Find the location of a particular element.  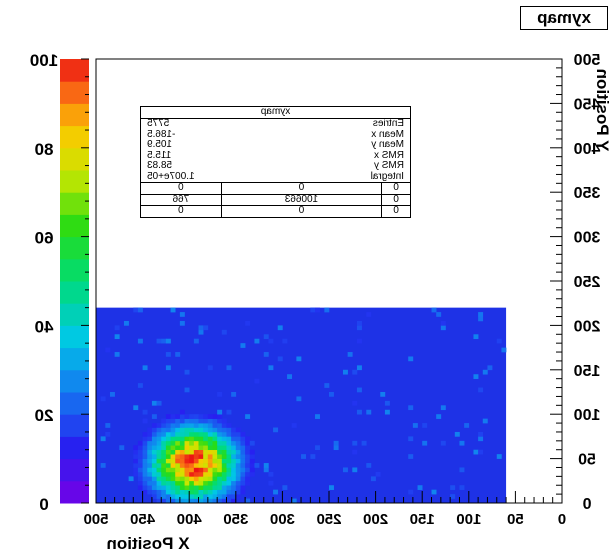

y-tick-label: 0 is located at coordinates (586, 504).